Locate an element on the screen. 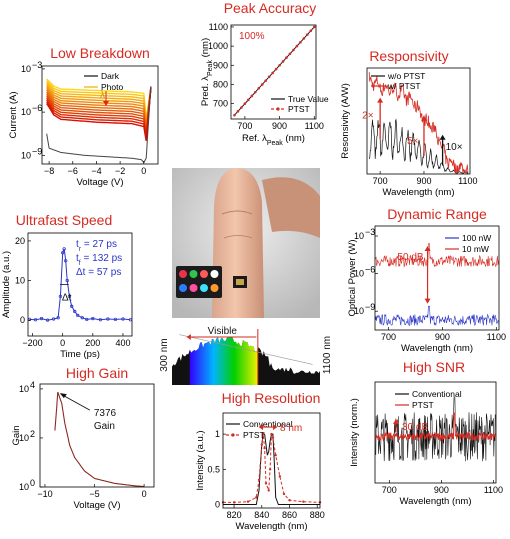  y-axis-label-part: Peak is located at coordinates (210, 68).